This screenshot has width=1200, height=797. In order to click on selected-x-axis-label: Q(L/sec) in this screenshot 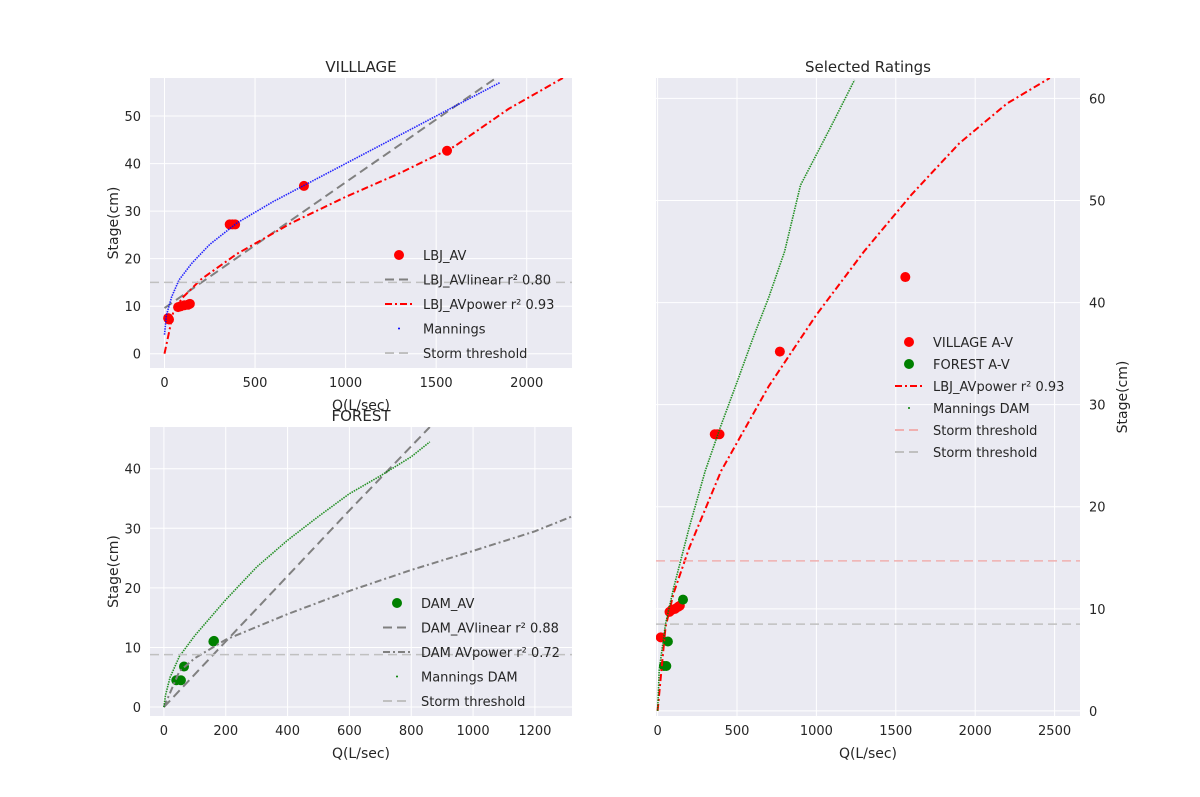, I will do `click(868, 754)`.